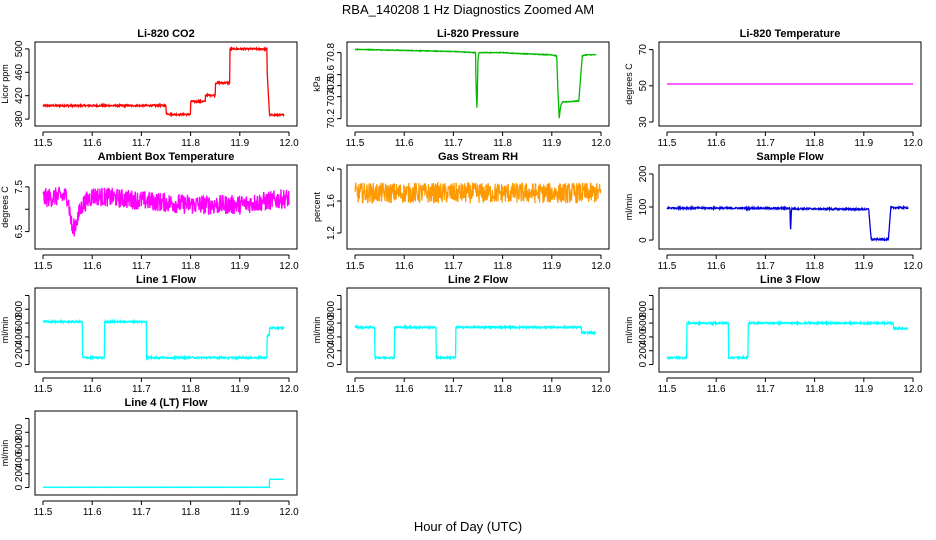 The height and width of the screenshot is (540, 936). Describe the element at coordinates (331, 74) in the screenshot. I see `y-tick-label: 70.6` at that location.